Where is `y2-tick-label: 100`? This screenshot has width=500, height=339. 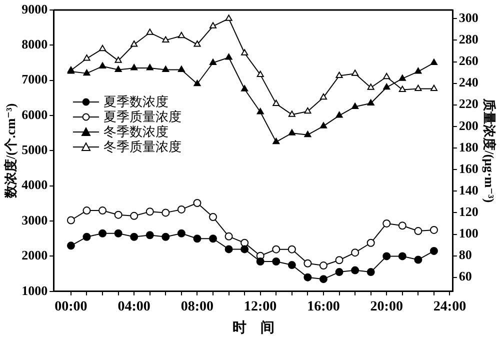
y2-tick-label: 100 is located at coordinates (468, 233).